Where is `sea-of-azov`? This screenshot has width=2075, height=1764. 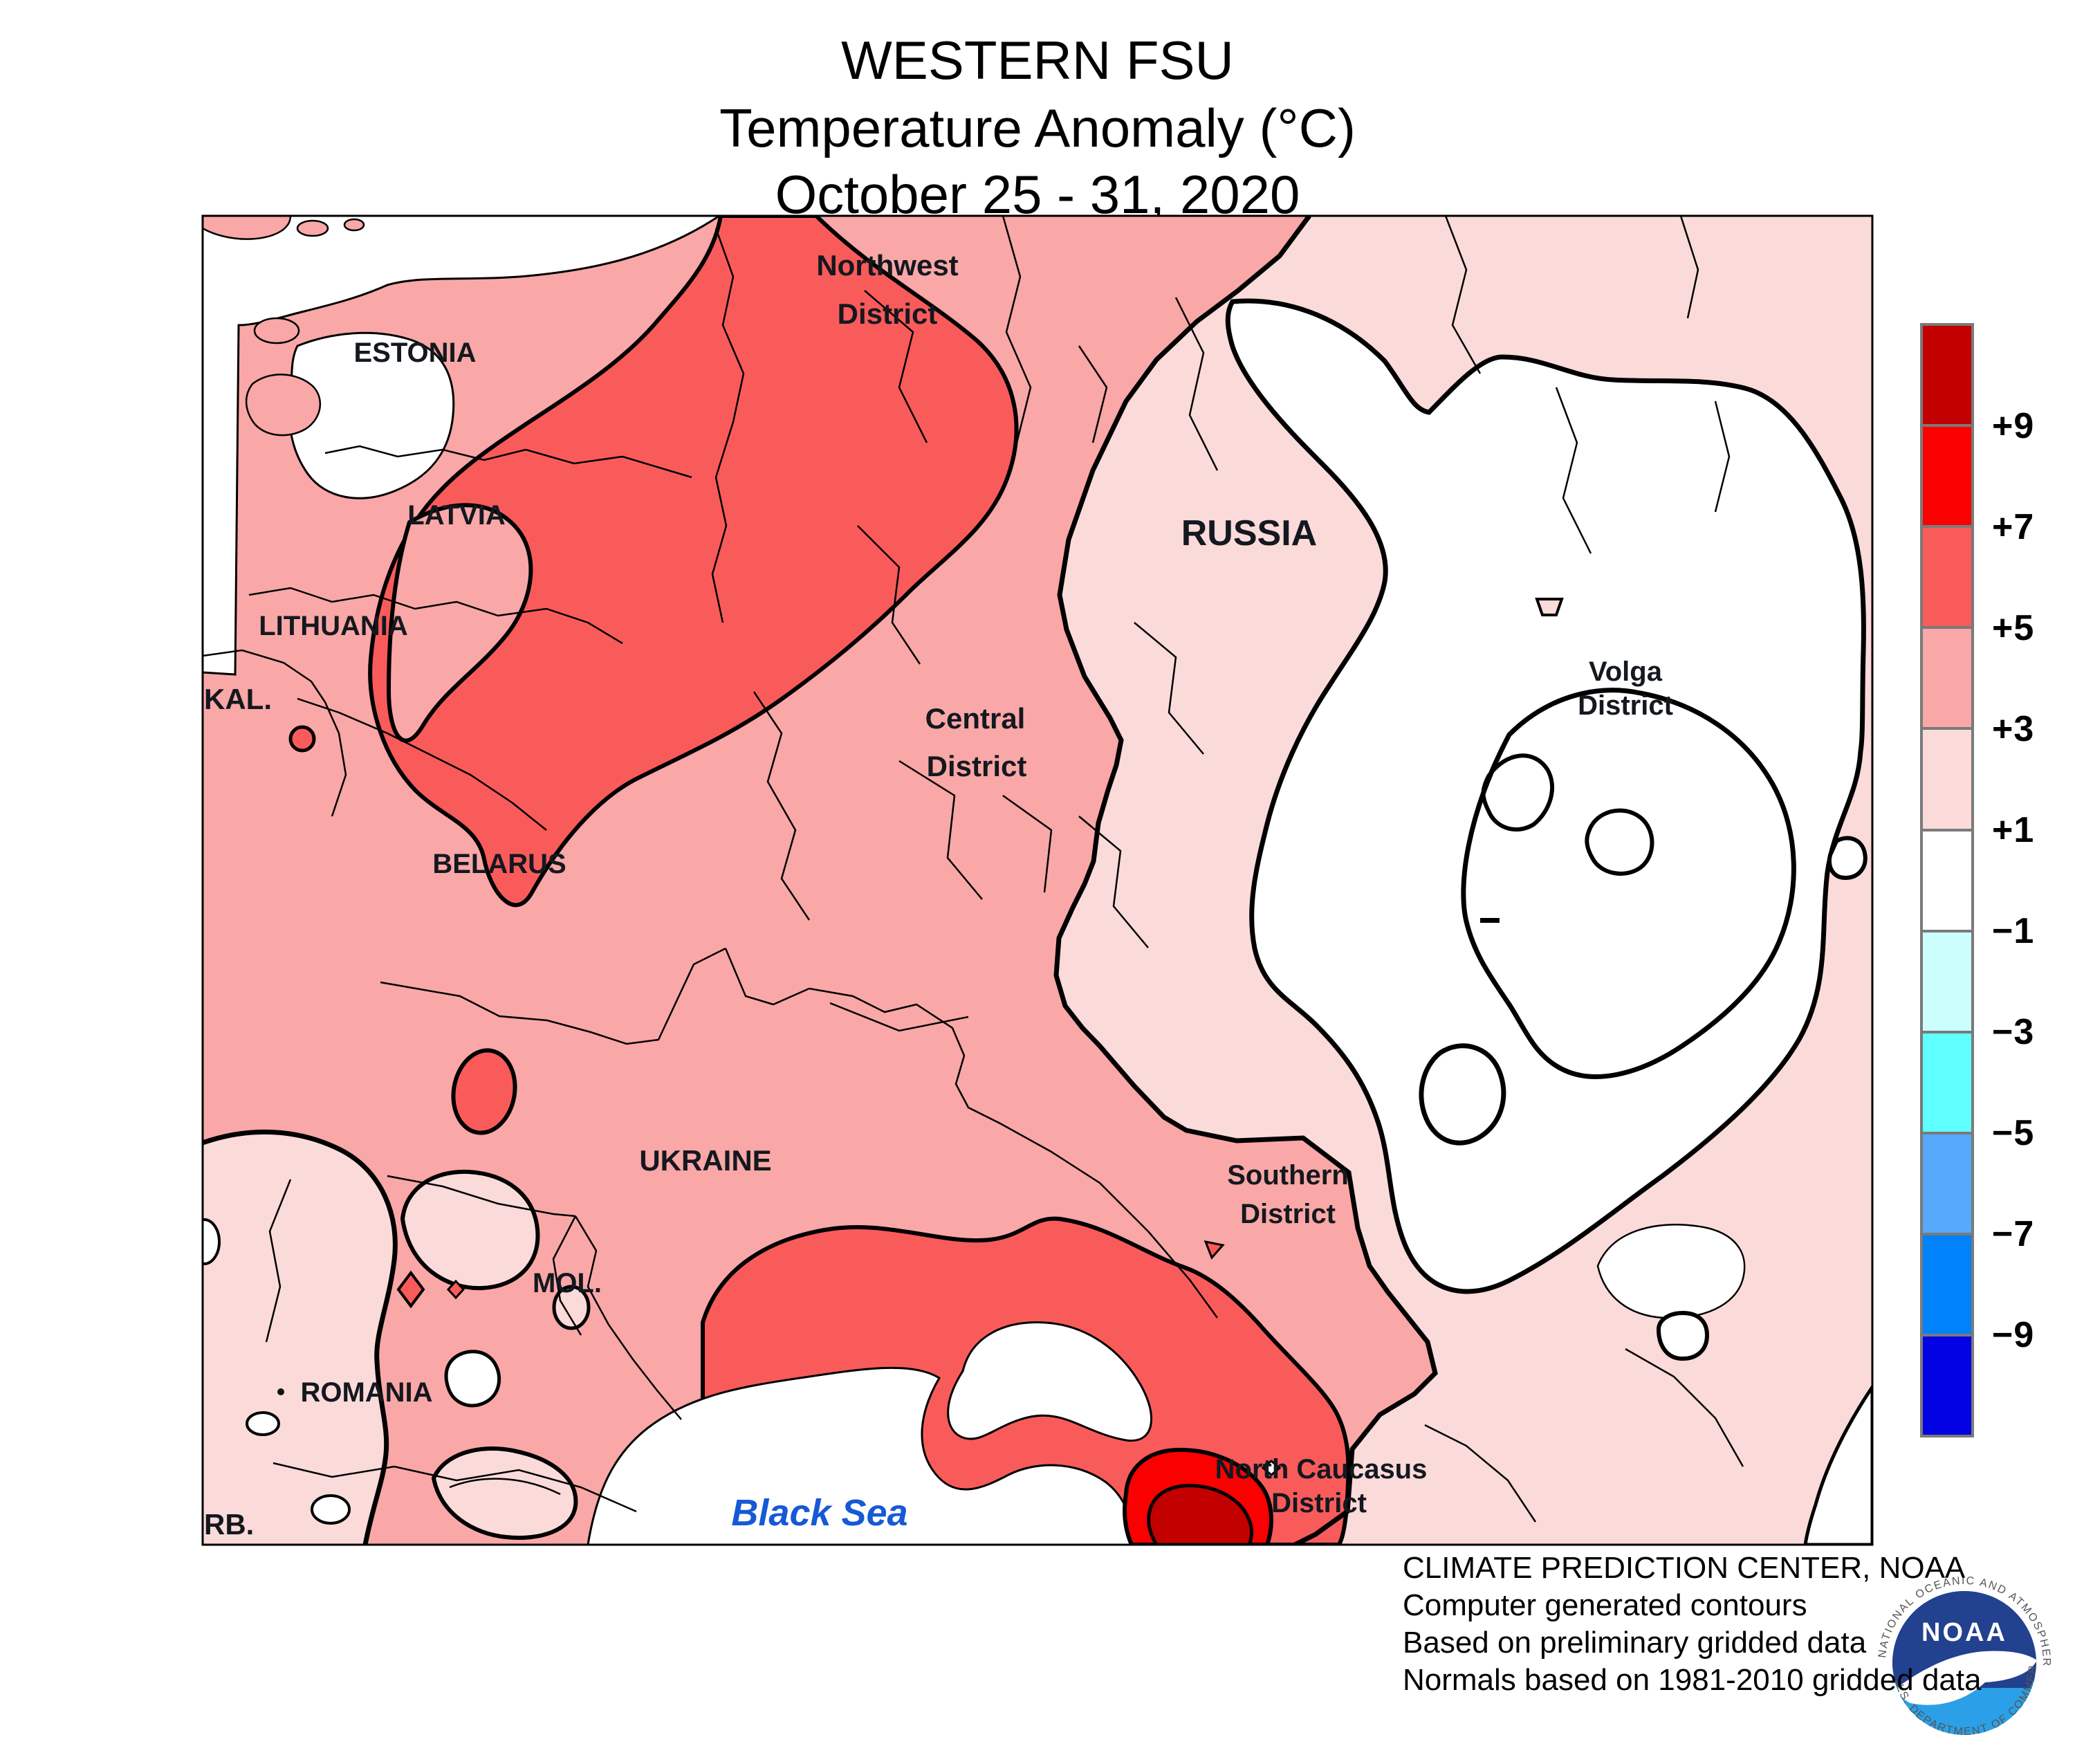 sea-of-azov is located at coordinates (1050, 1381).